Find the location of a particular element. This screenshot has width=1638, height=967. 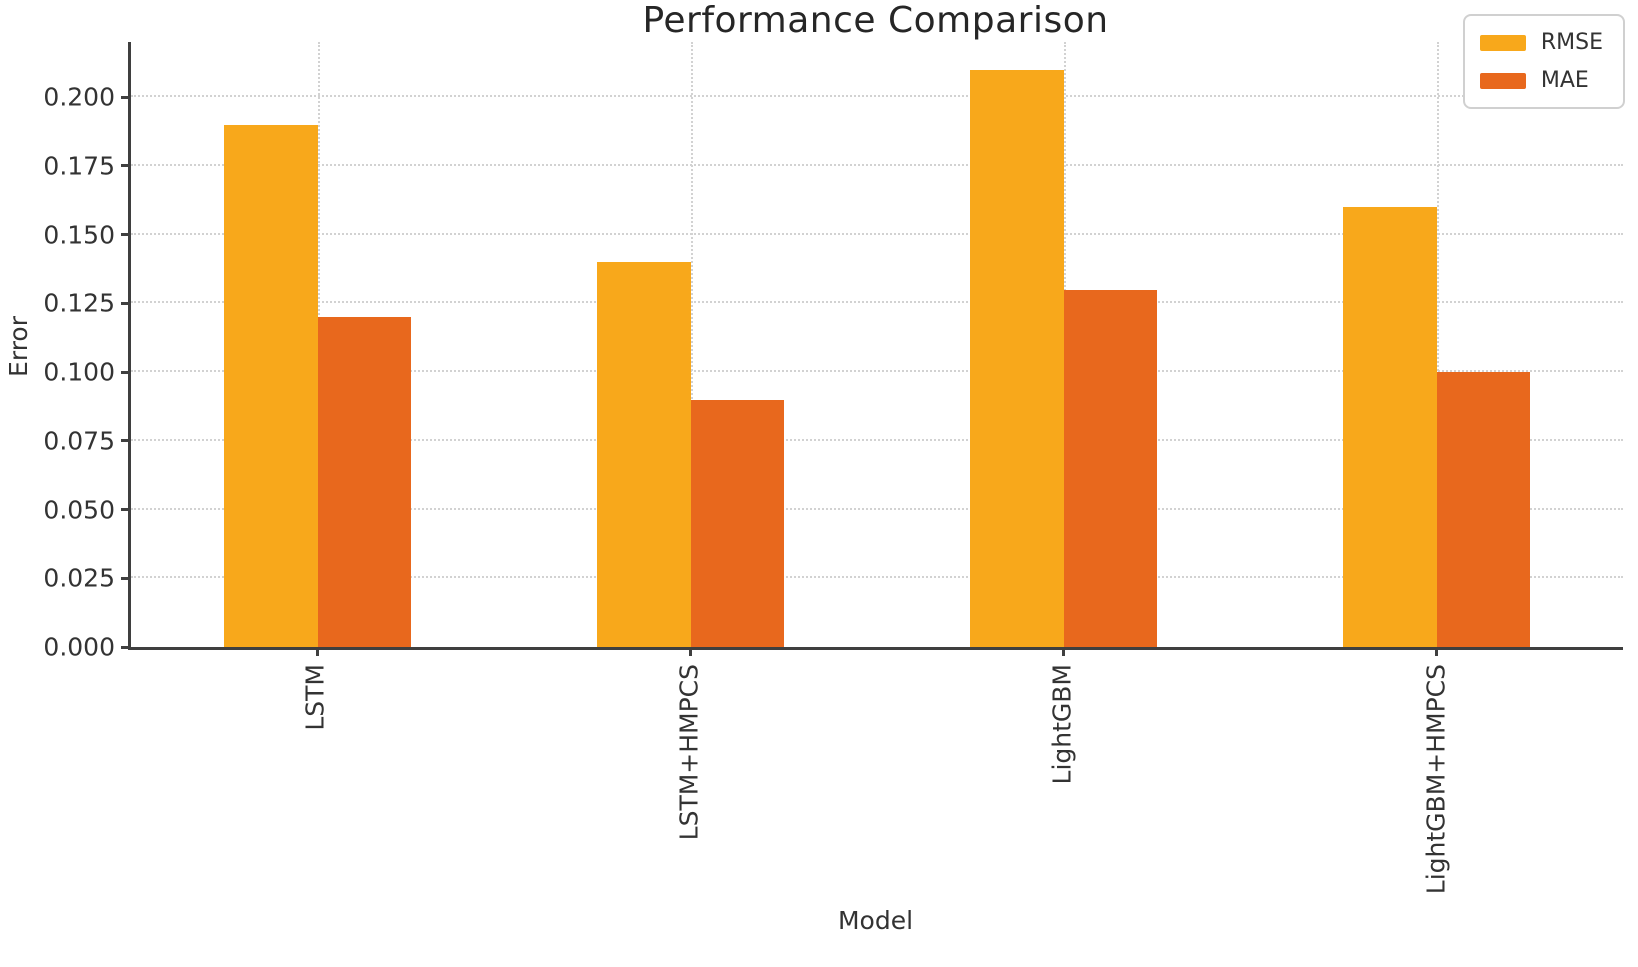

y-tick-label: 0.000 is located at coordinates (79, 647).